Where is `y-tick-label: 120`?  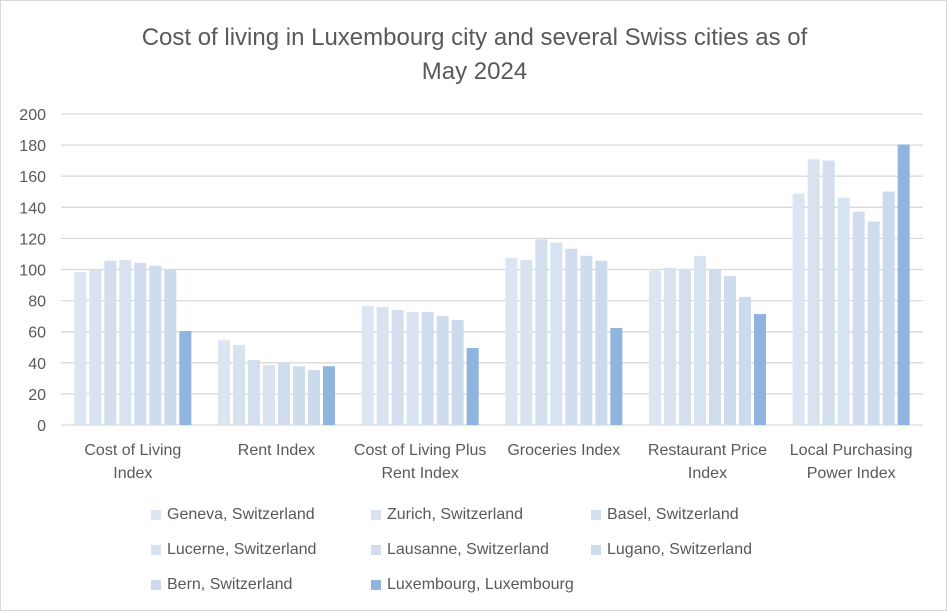
y-tick-label: 120 is located at coordinates (32, 239).